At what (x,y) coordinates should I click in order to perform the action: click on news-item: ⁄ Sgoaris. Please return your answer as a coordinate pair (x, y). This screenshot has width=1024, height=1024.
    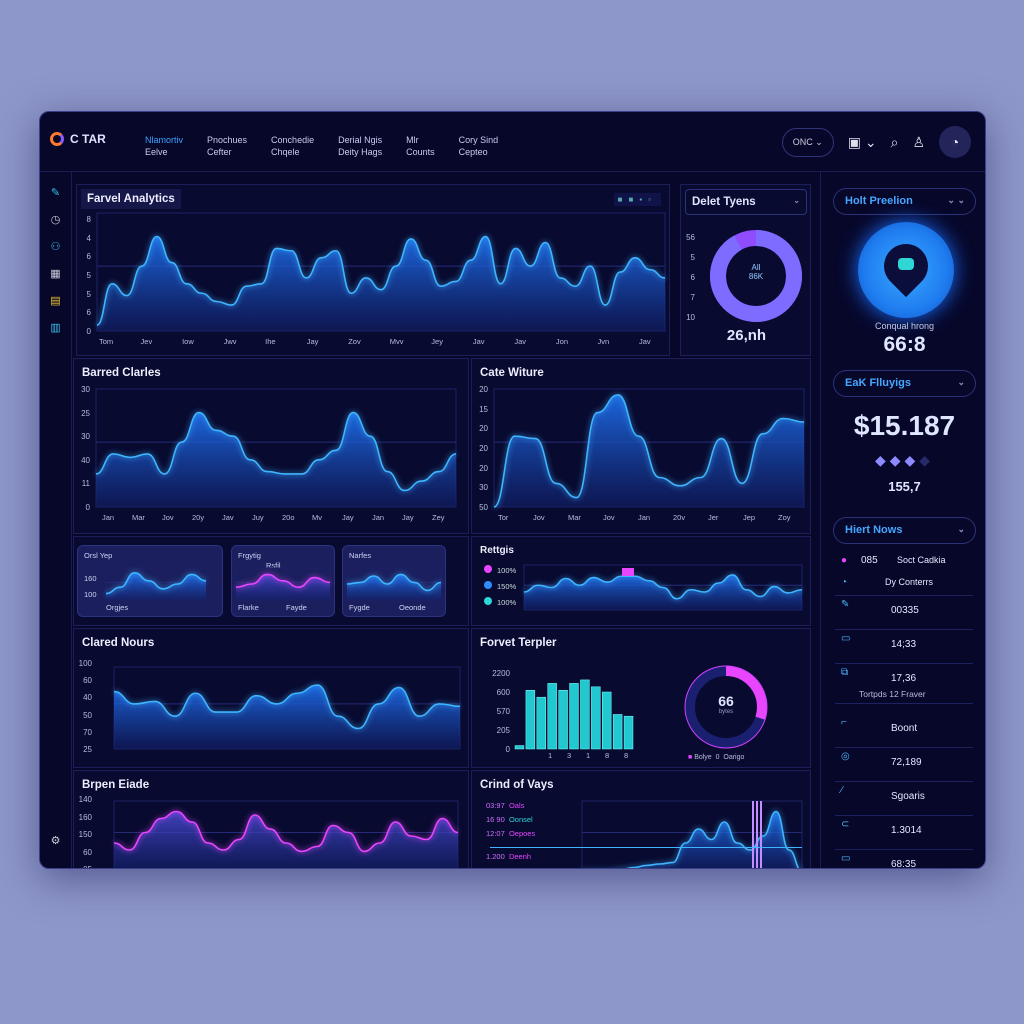
    Looking at the image, I should click on (904, 799).